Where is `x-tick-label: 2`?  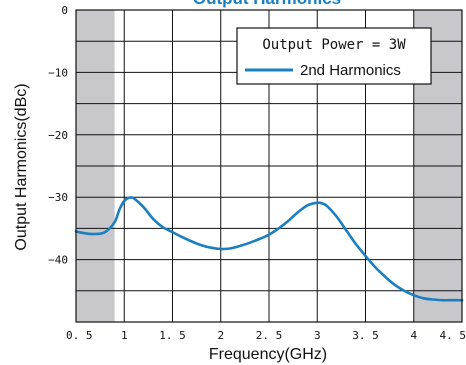
x-tick-label: 2 is located at coordinates (220, 335).